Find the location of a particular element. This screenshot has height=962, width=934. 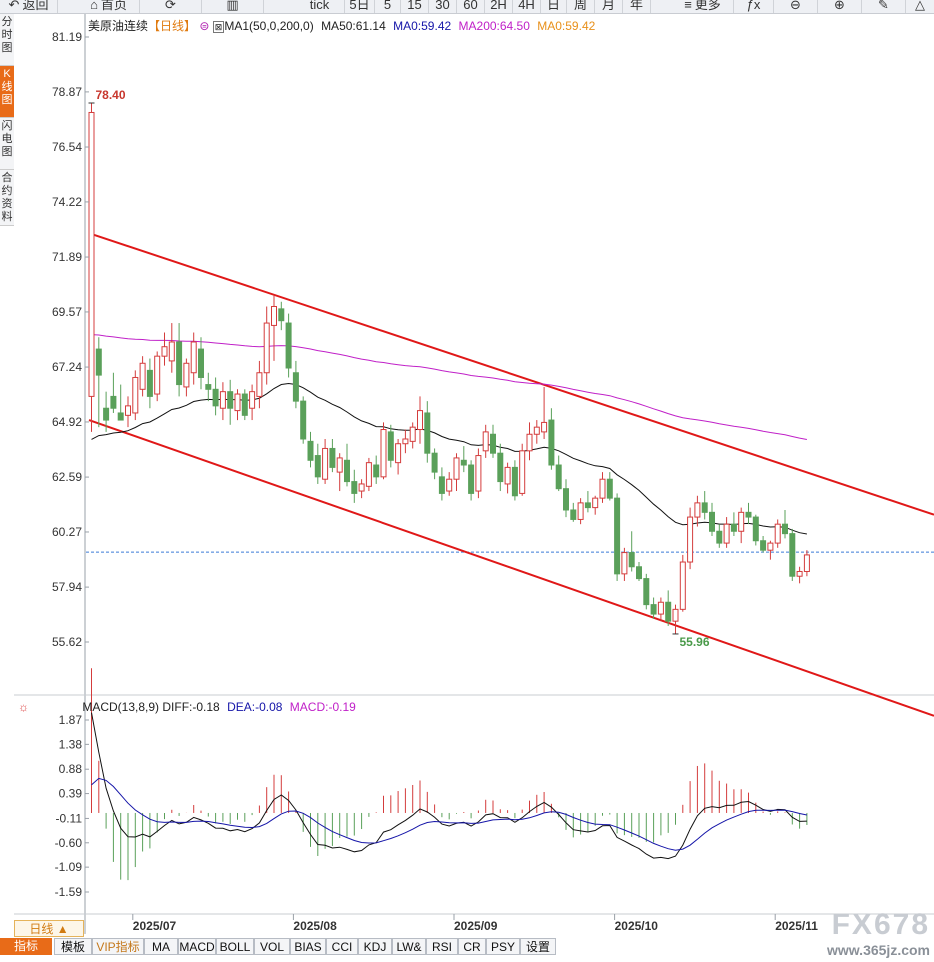

period-button-7: 4H is located at coordinates (527, 6).